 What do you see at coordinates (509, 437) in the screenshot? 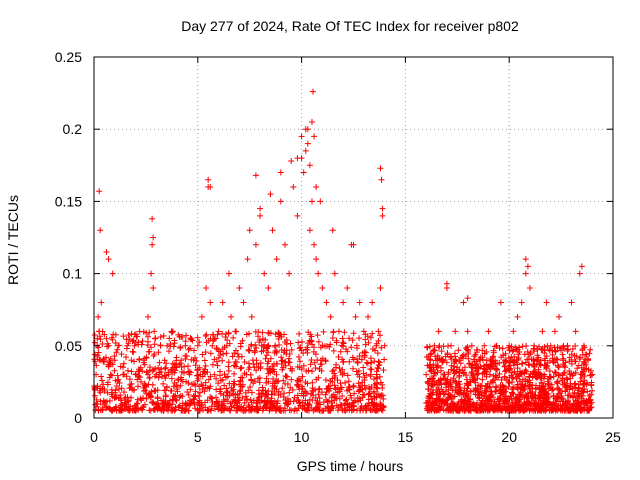
I see `x-tick-label: 20` at bounding box center [509, 437].